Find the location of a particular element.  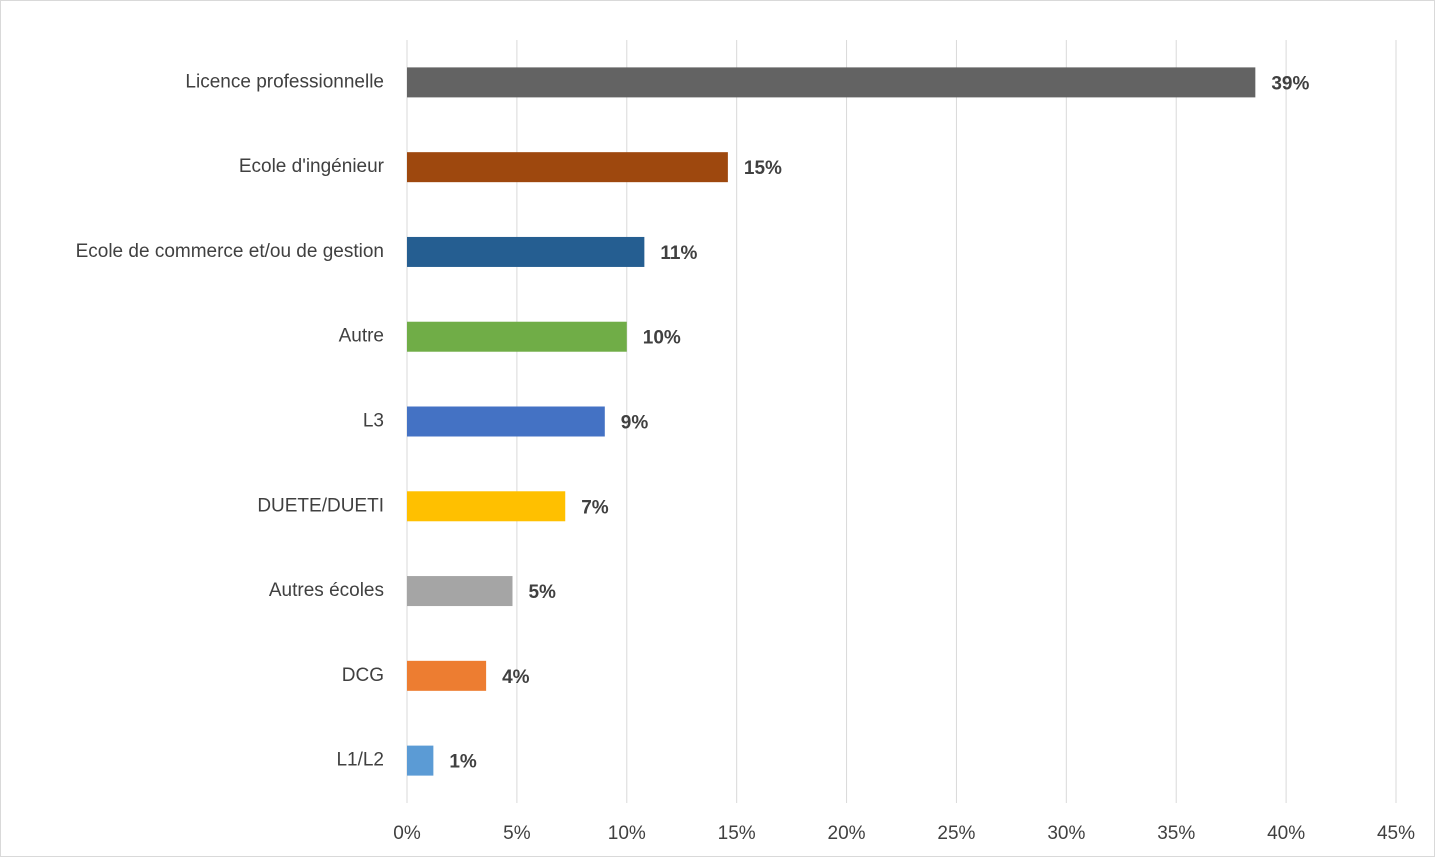

x-tick-label: 15% is located at coordinates (737, 833).